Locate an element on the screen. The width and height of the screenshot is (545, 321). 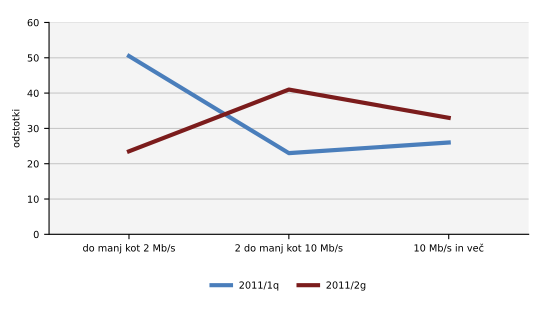
y-tick-label: 40 is located at coordinates (33, 93).